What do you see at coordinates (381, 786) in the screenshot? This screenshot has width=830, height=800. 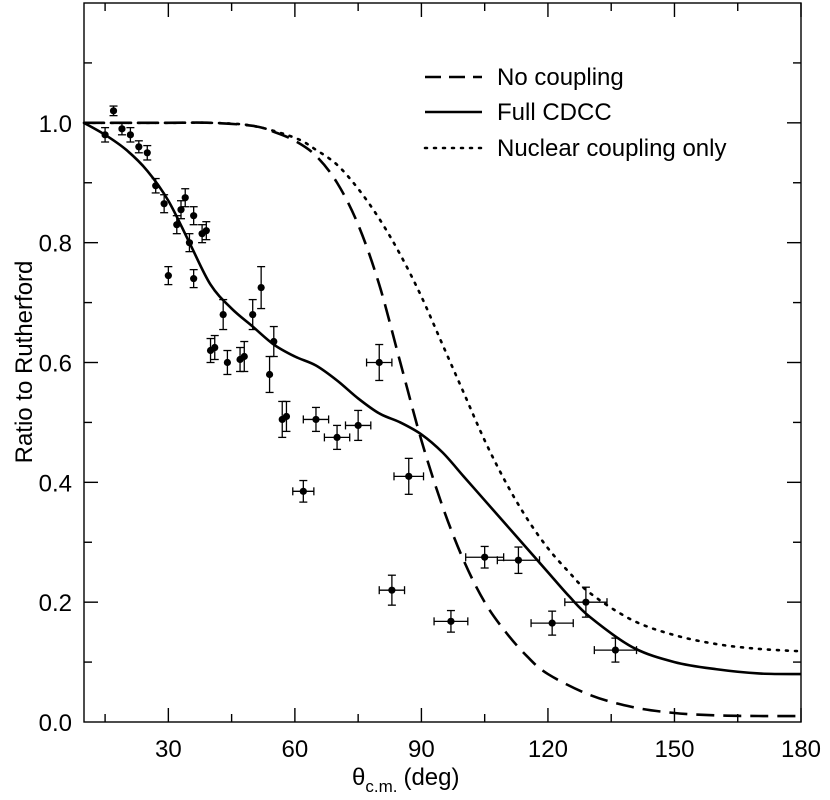 I see `x-axis-label-subscript: c.m.` at bounding box center [381, 786].